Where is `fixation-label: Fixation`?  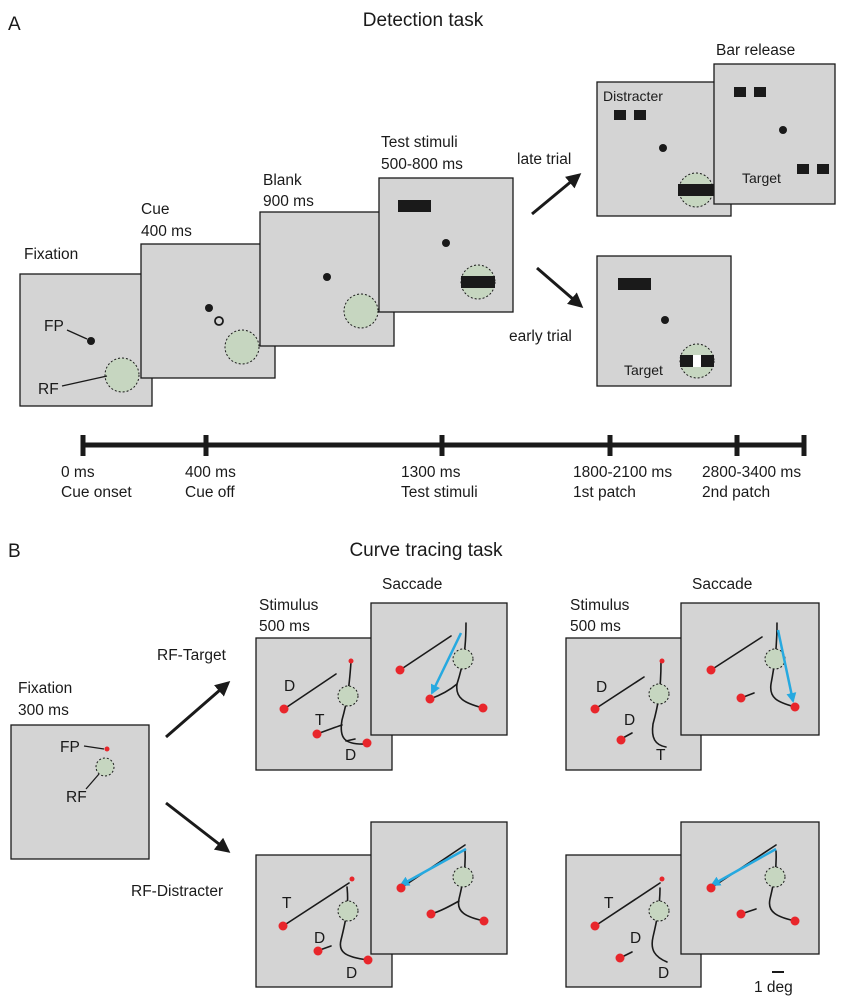 fixation-label: Fixation is located at coordinates (51, 254).